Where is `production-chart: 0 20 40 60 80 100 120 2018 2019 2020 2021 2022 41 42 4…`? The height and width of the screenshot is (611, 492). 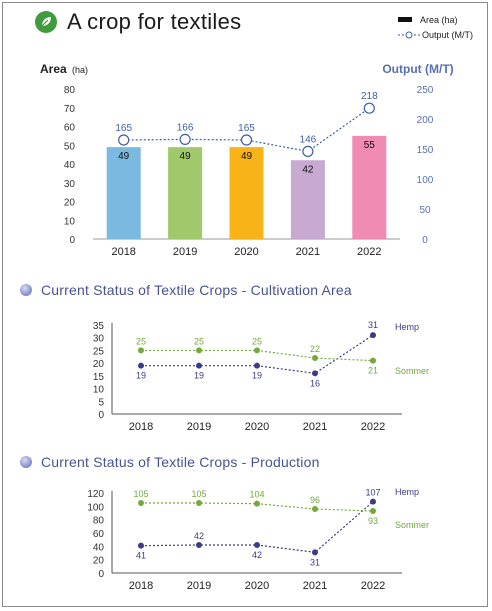
production-chart: 0 20 40 60 80 100 120 2018 2019 2020 2021 2022 41 42 4… is located at coordinates (258, 539).